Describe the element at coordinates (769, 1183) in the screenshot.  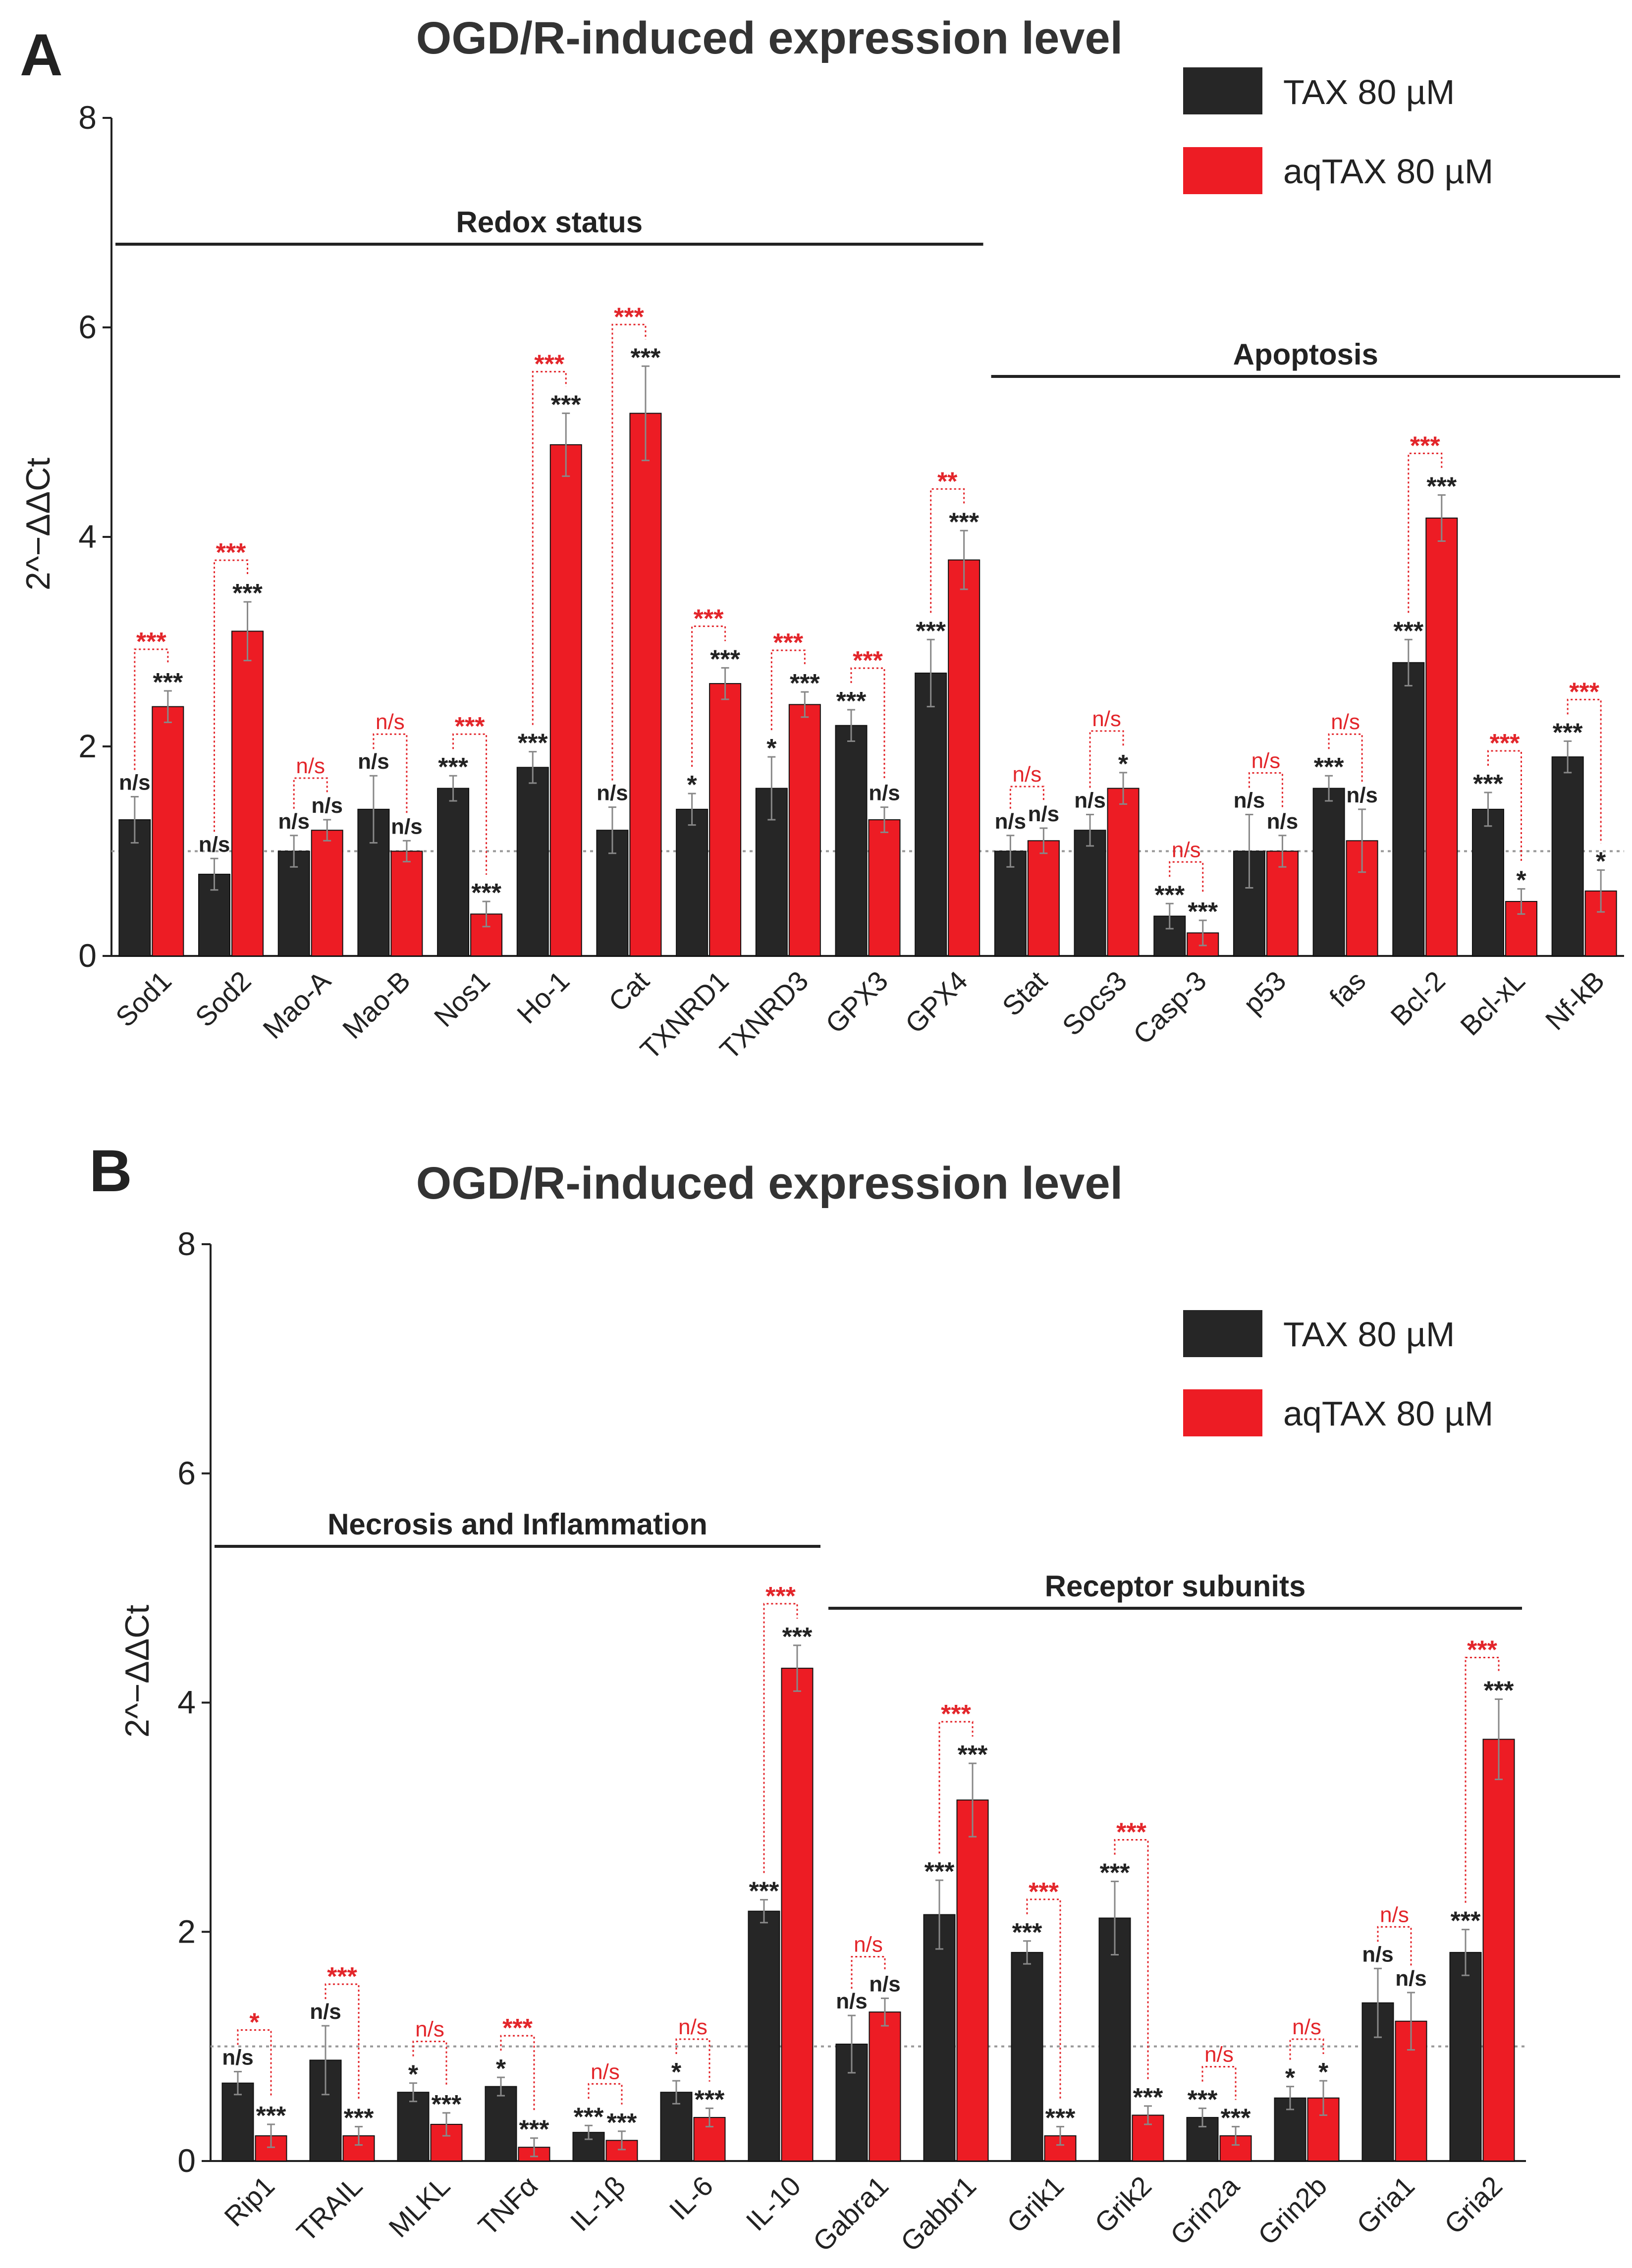
I see `panel-b-title: OGD/R-induced expression level` at that location.